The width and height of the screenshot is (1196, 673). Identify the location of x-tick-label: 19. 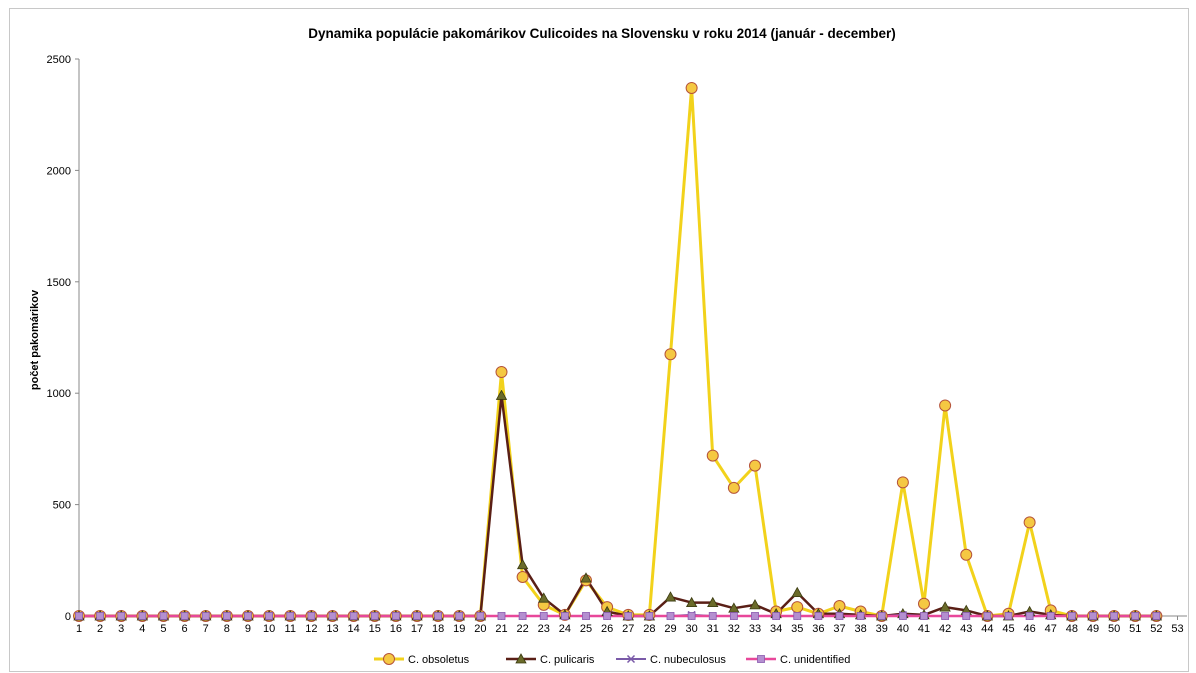
(459, 629).